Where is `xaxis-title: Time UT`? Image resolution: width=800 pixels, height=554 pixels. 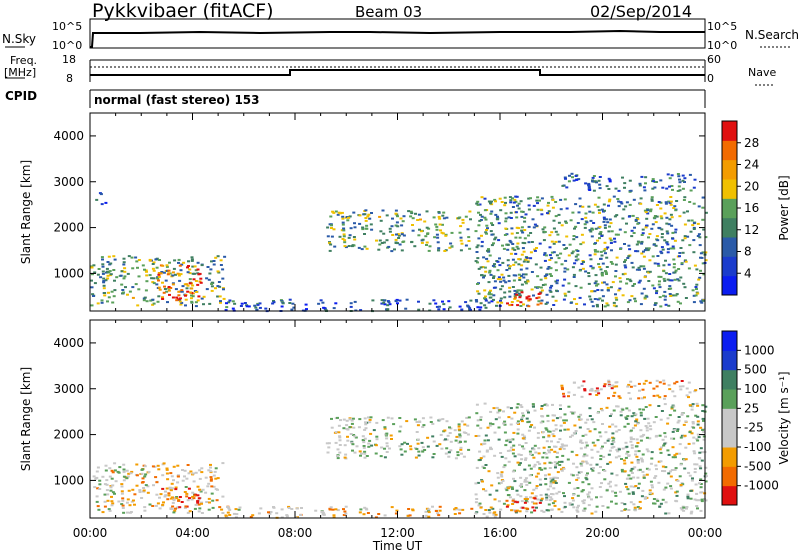 xaxis-title: Time UT is located at coordinates (397, 546).